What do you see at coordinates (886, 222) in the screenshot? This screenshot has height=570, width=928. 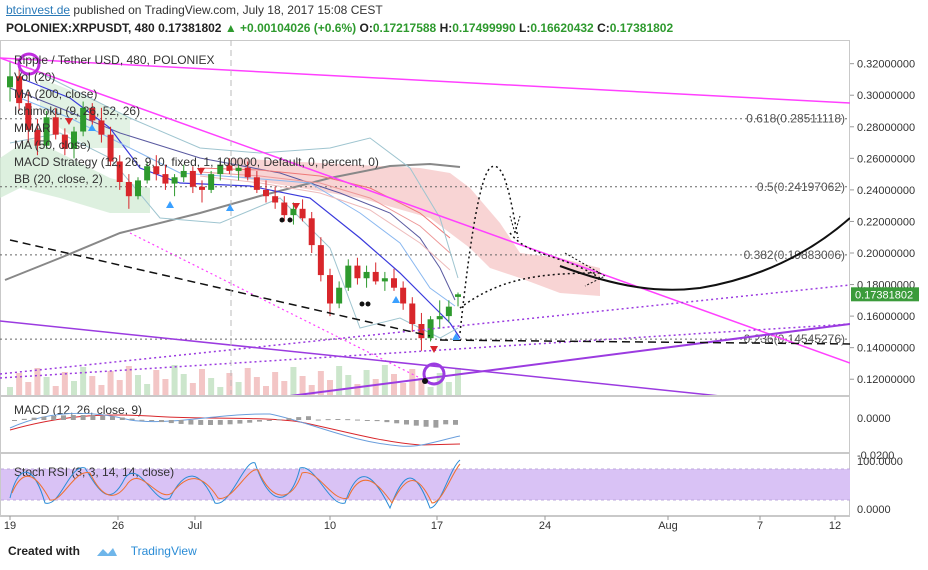 I see `y-tick-label: 0.22000000` at bounding box center [886, 222].